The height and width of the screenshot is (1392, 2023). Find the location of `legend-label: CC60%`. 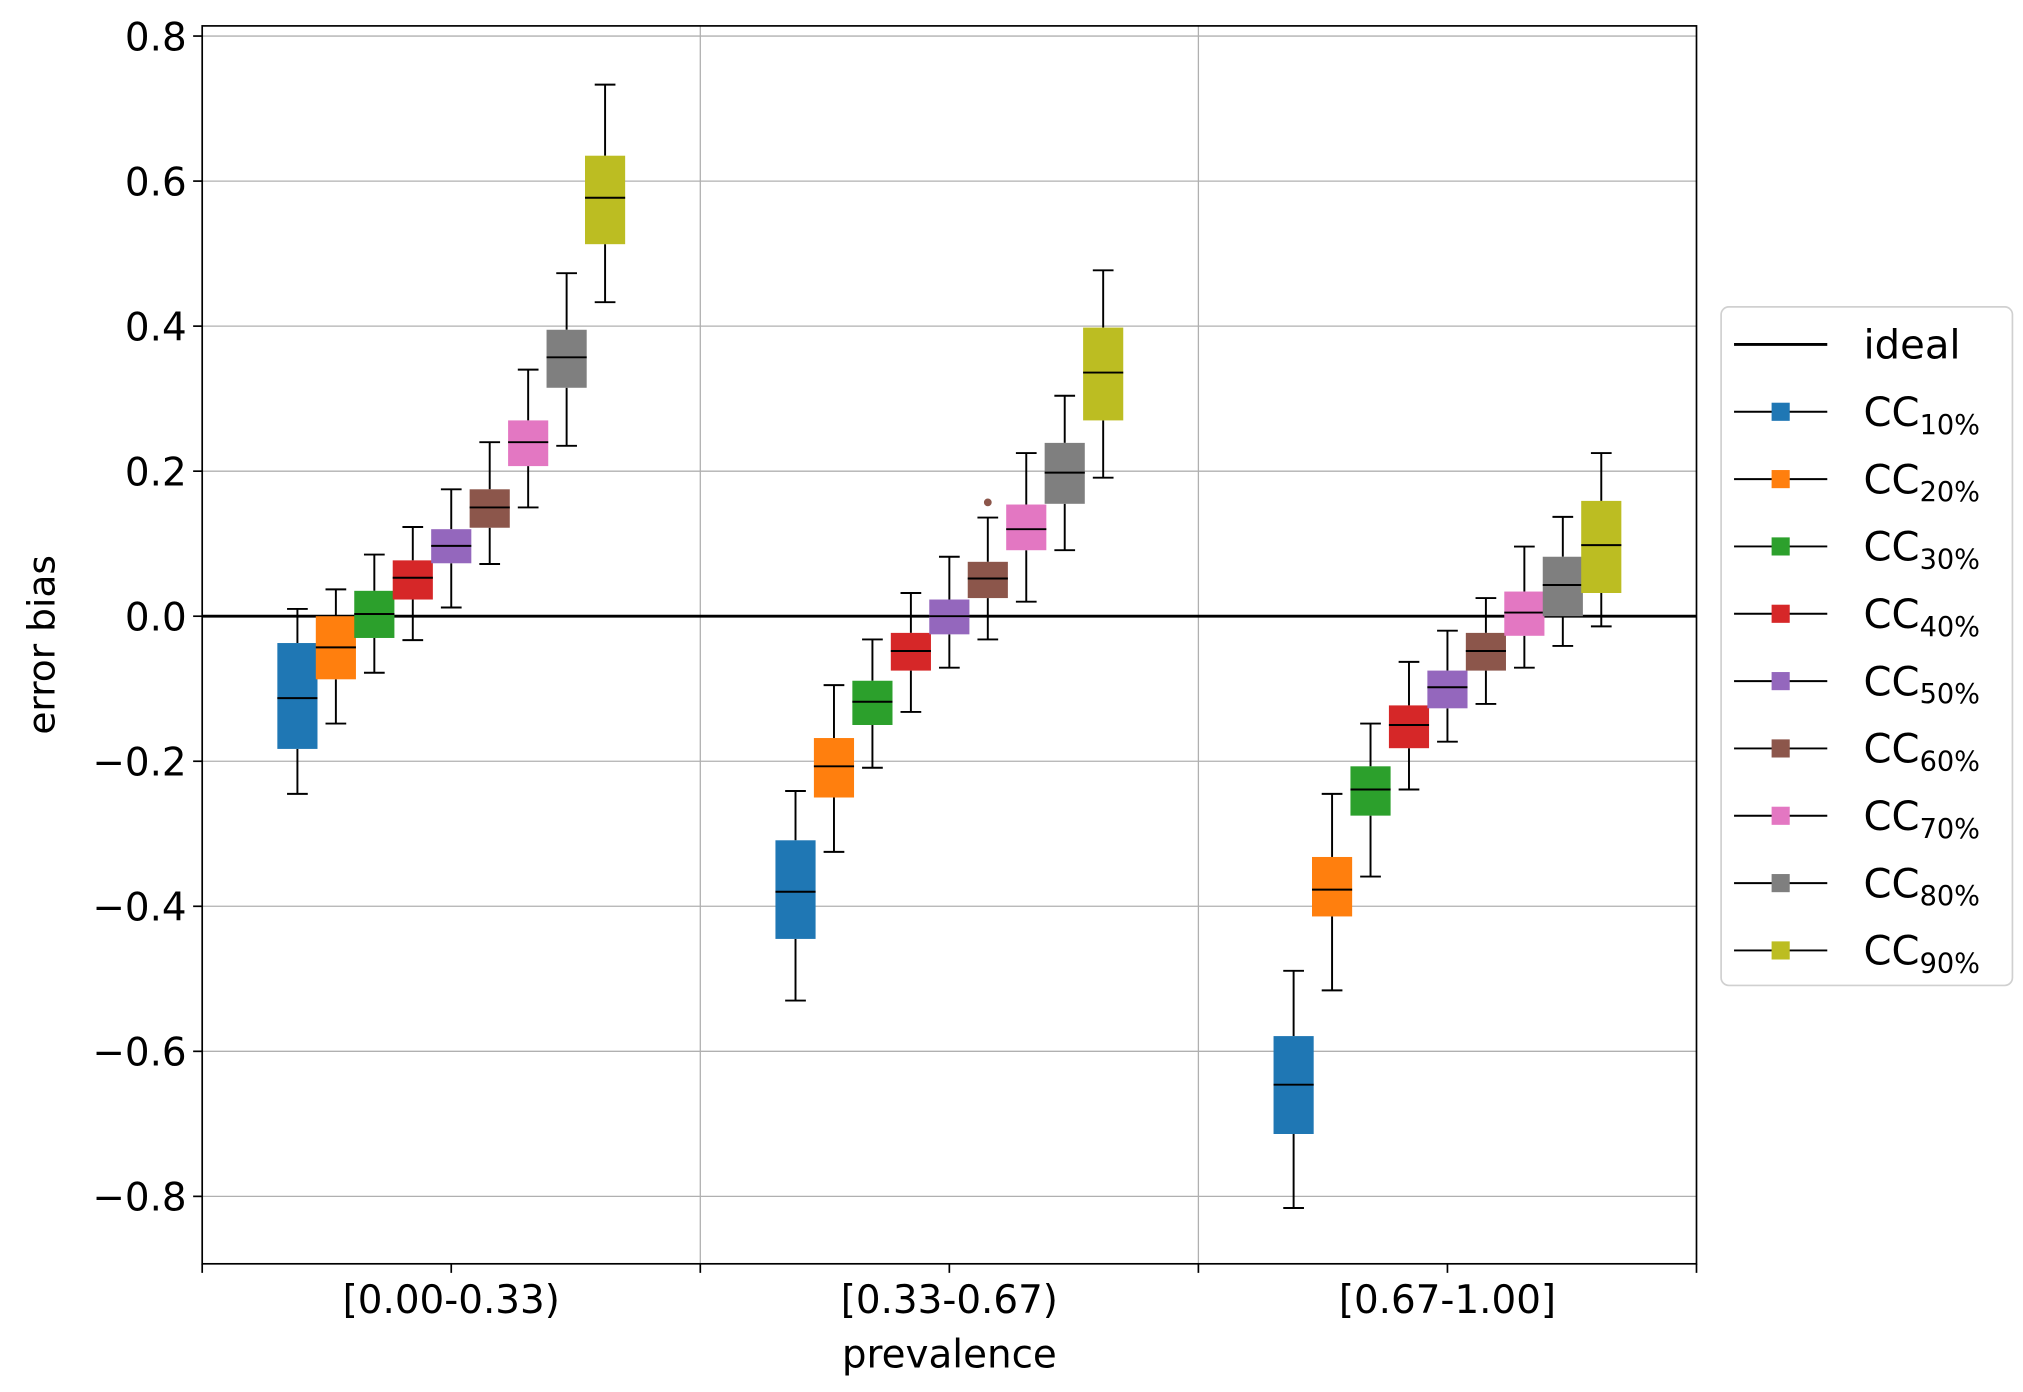

legend-label: CC60% is located at coordinates (1922, 752).